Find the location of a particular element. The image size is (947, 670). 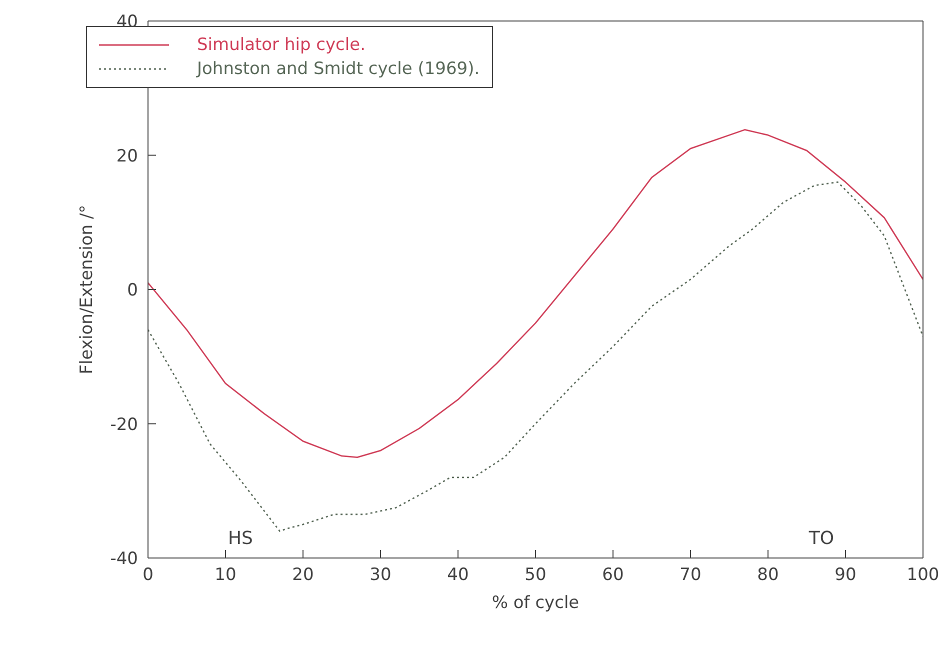

annotation: HS is located at coordinates (240, 538).